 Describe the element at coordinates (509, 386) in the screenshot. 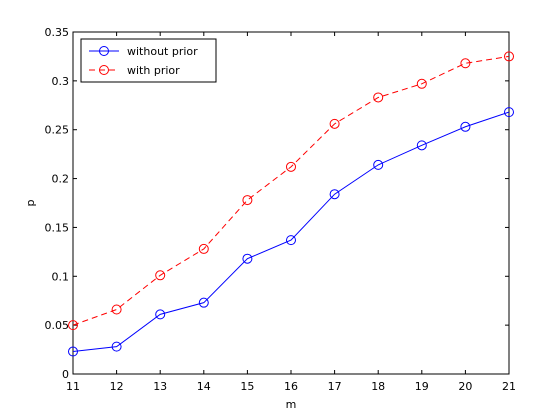

I see `x-tick-label: 21` at that location.